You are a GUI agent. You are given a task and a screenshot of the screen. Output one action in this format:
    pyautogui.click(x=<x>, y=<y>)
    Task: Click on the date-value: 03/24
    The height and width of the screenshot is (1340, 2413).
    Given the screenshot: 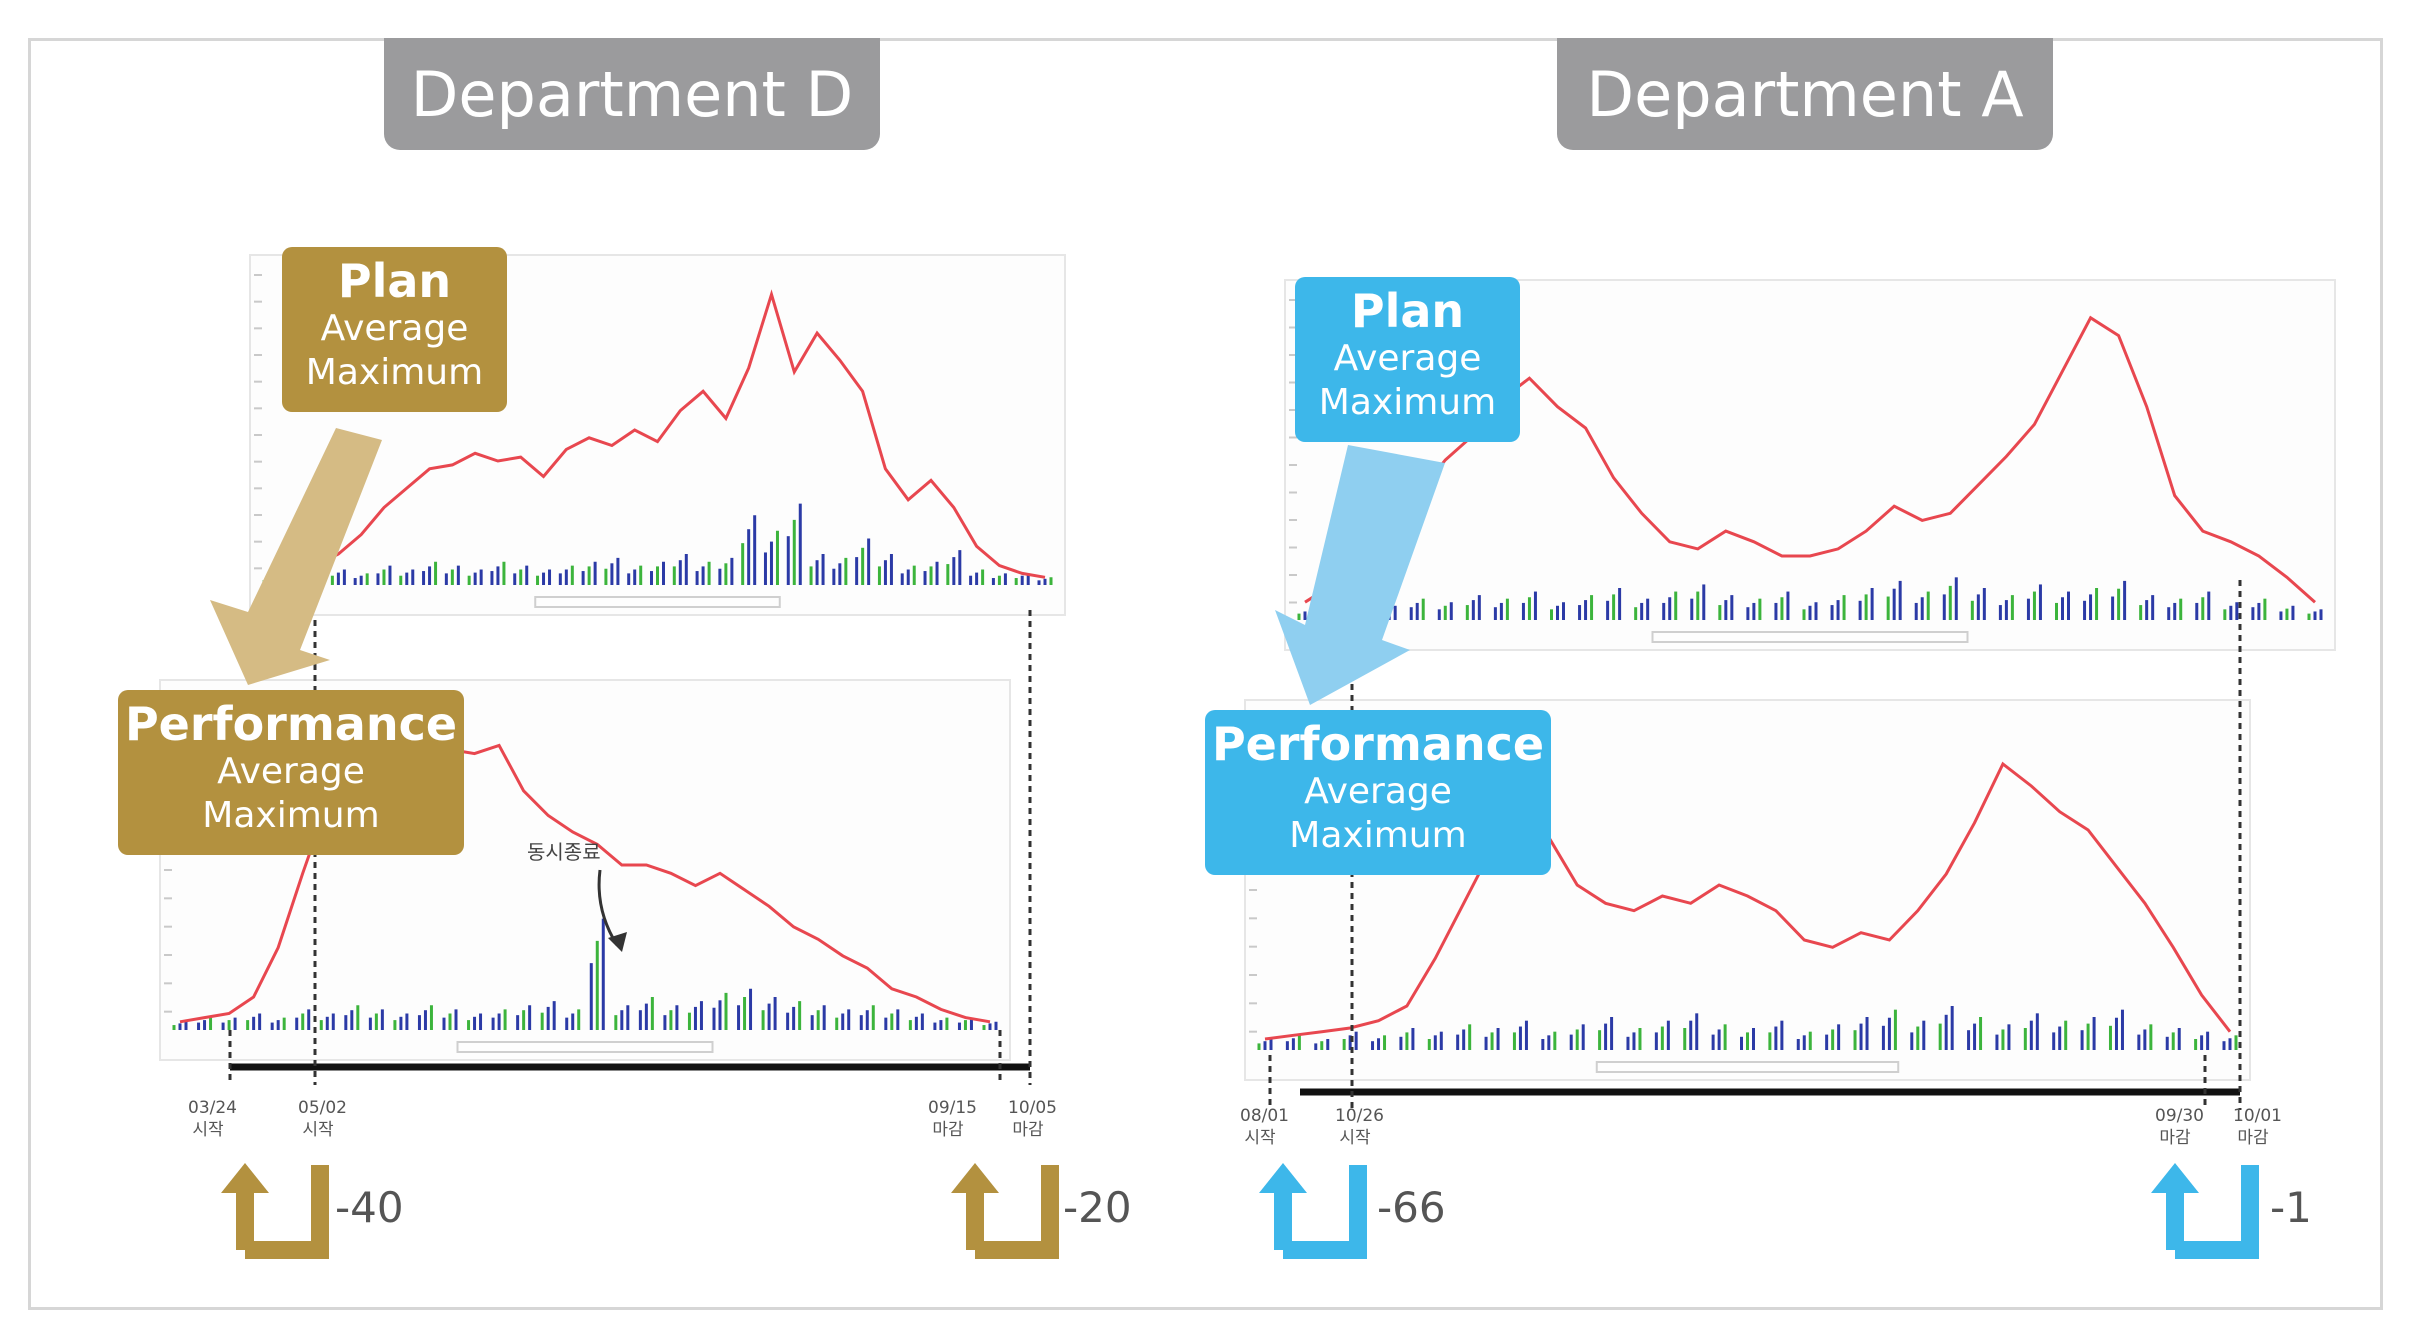 What is the action you would take?
    pyautogui.click(x=212, y=1108)
    